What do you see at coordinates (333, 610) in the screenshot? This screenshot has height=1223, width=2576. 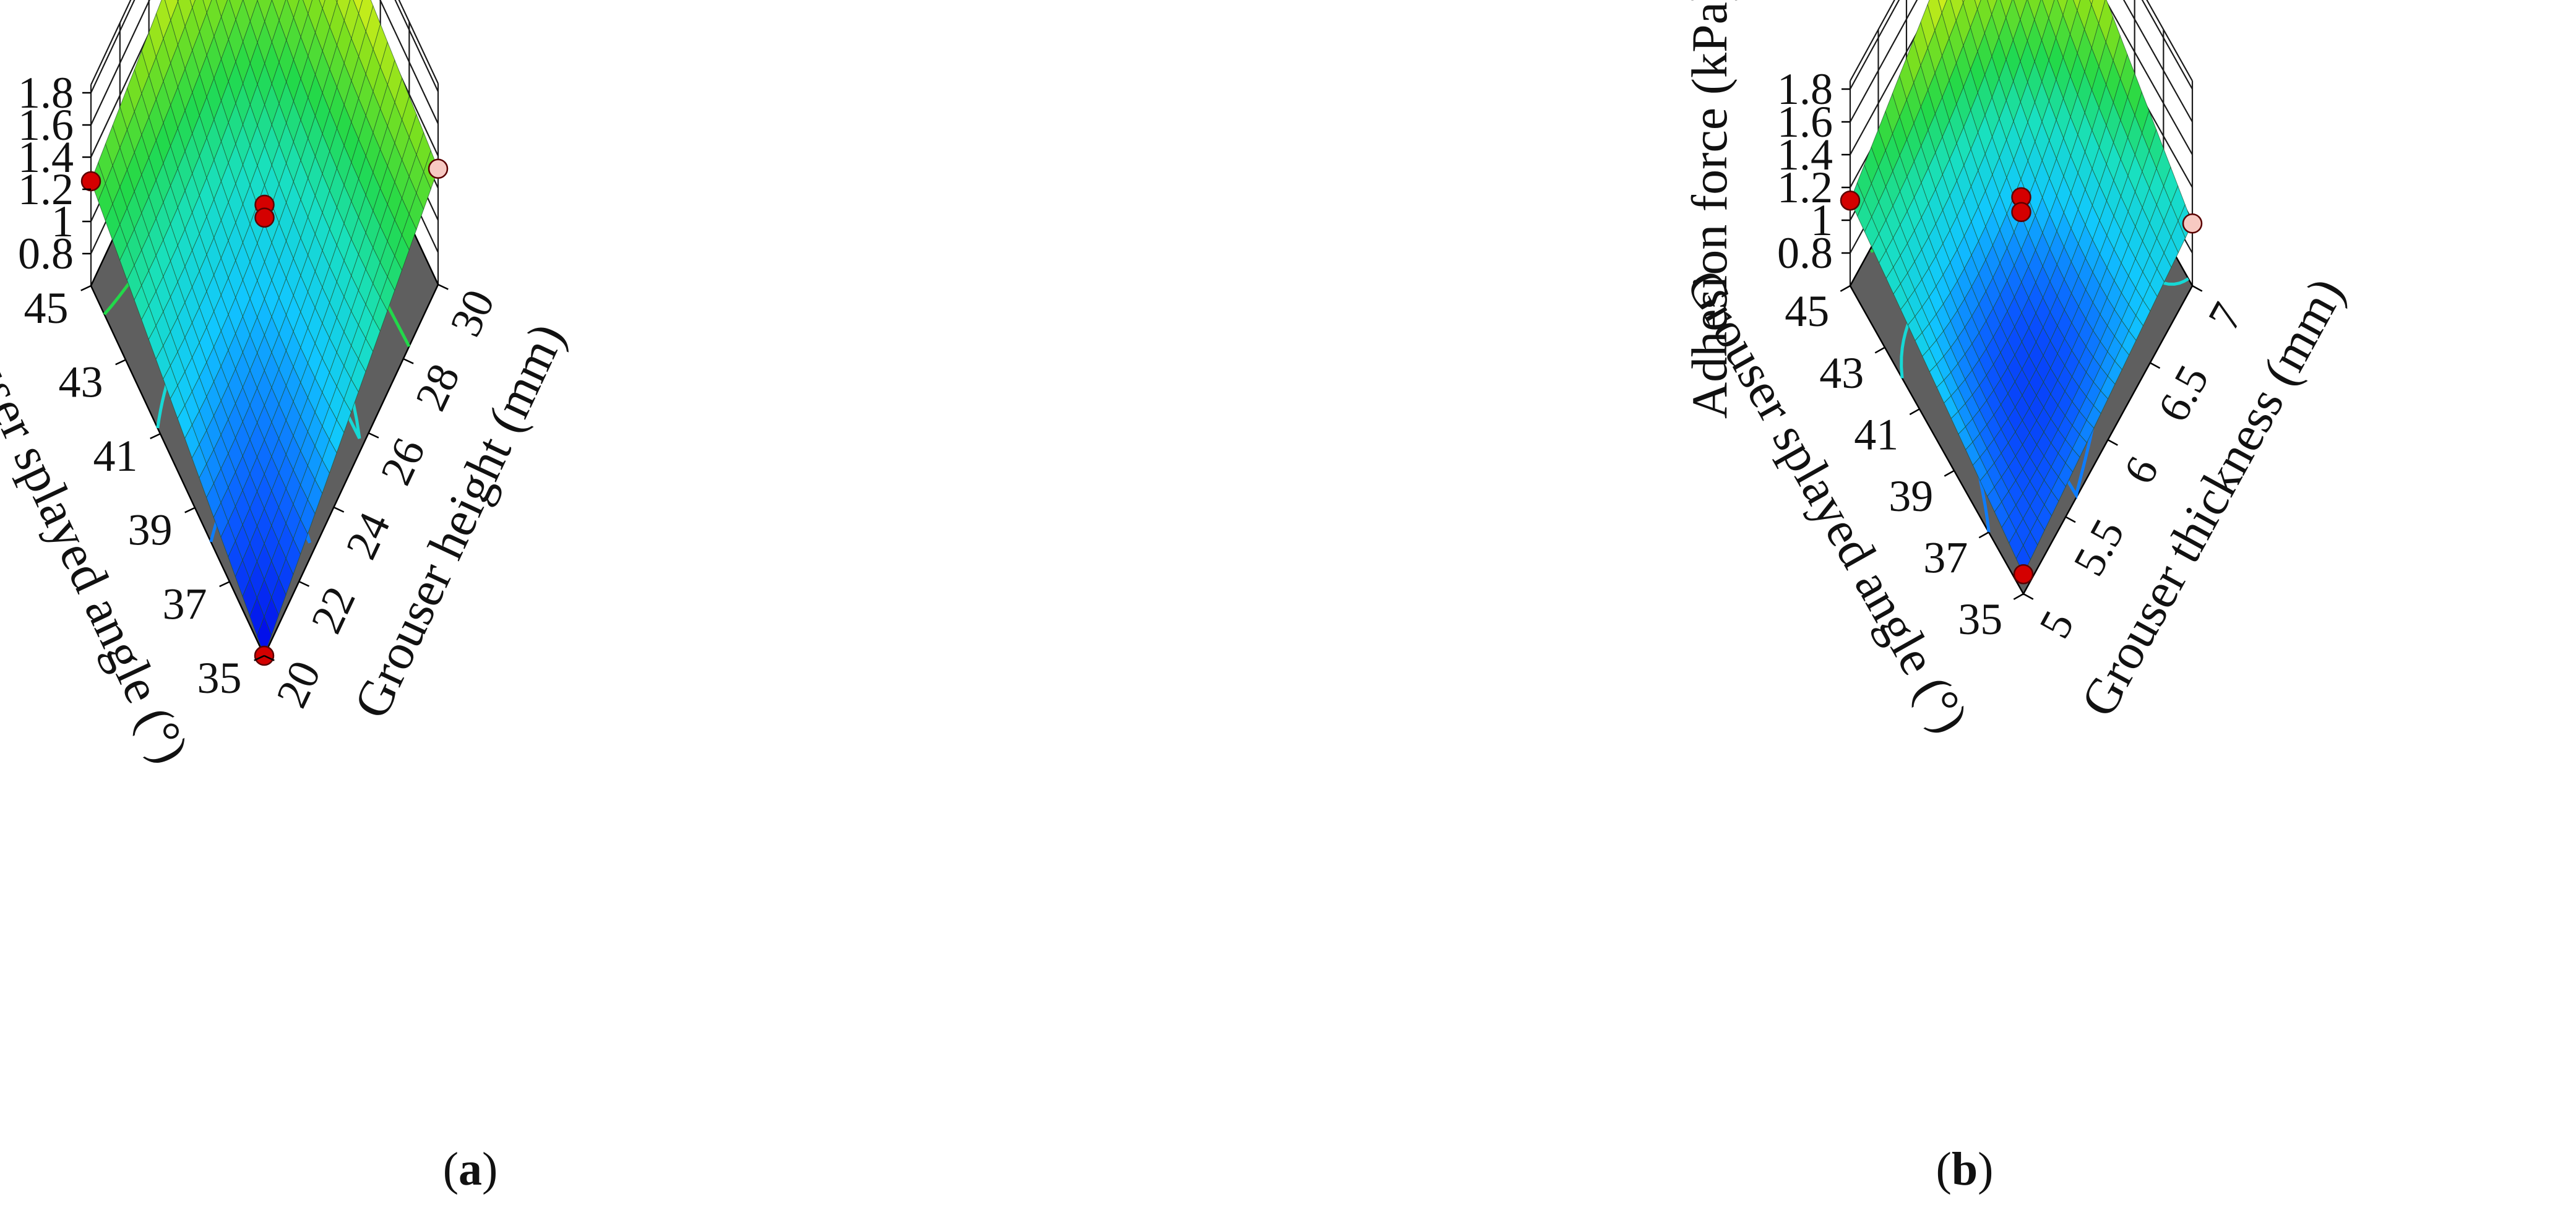 I see `x-tick-label: 22` at bounding box center [333, 610].